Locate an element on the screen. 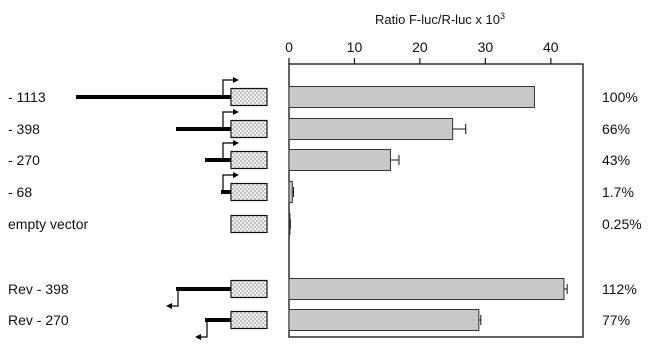 The height and width of the screenshot is (344, 650). percent-labels: 100% 66% 43% 1.7% 0.25% 112% 77% is located at coordinates (622, 208).